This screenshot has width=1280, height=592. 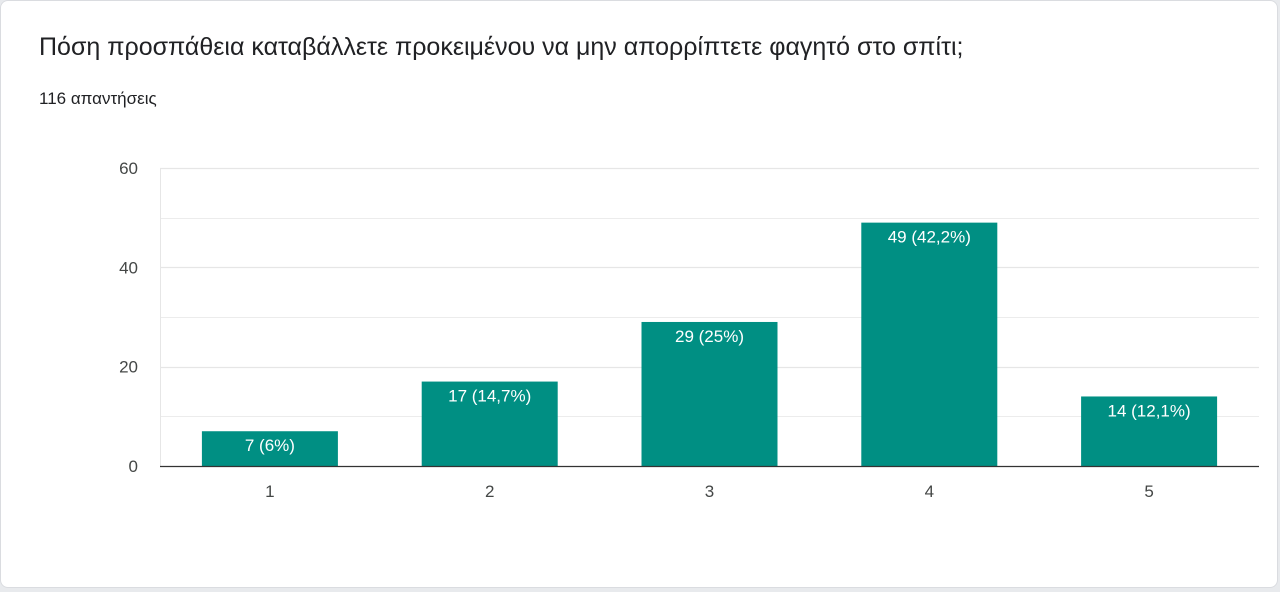 I want to click on bar-data-label: 17 (14,7%), so click(x=489, y=396).